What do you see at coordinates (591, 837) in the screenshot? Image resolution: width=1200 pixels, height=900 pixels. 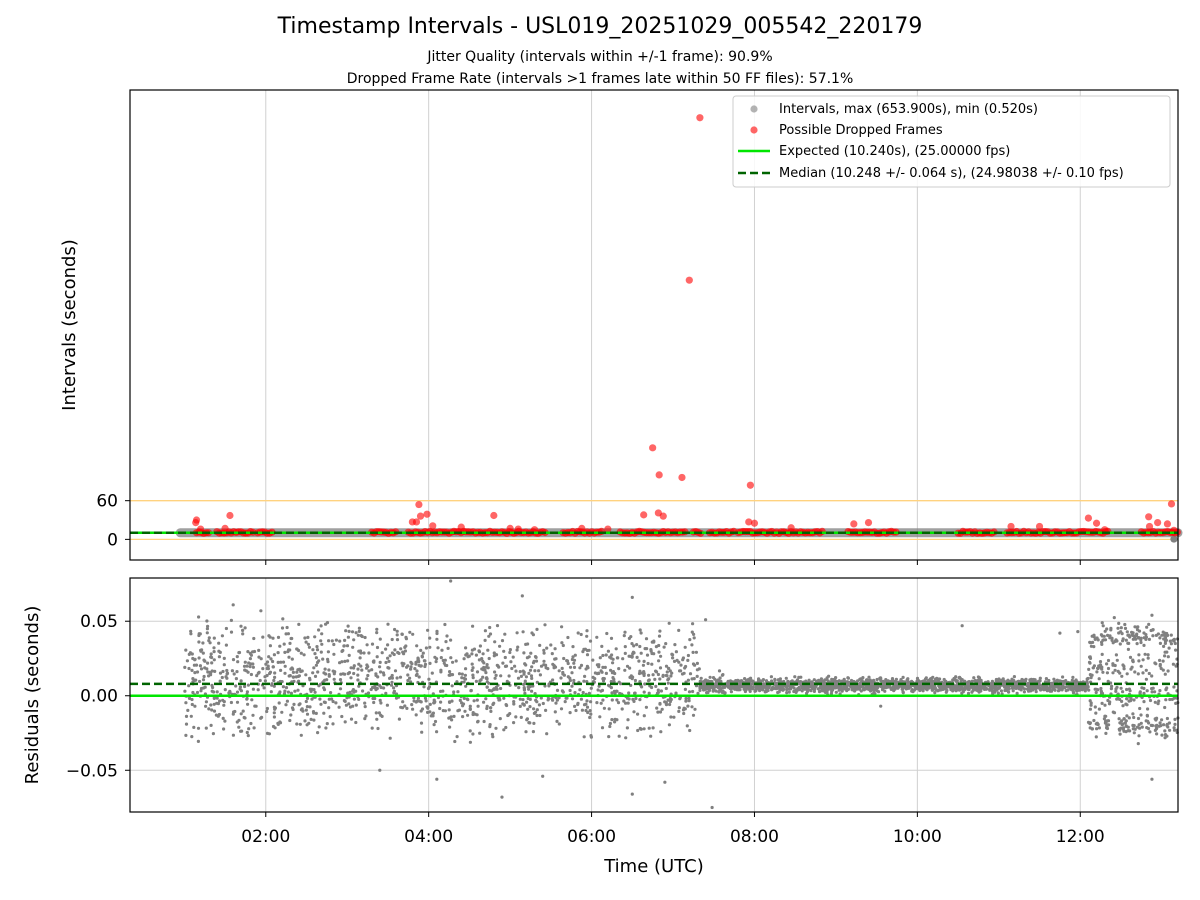 I see `x-tick-label: 06:00` at bounding box center [591, 837].